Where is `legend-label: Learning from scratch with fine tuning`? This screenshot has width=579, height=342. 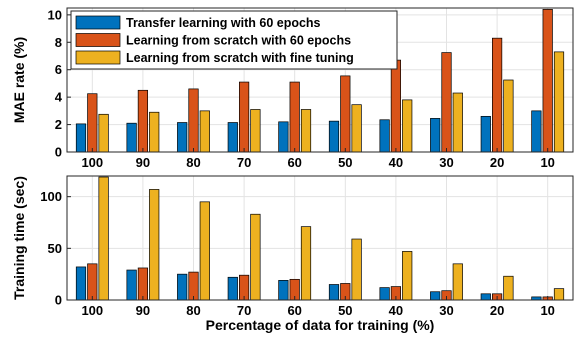
legend-label: Learning from scratch with fine tuning is located at coordinates (240, 58).